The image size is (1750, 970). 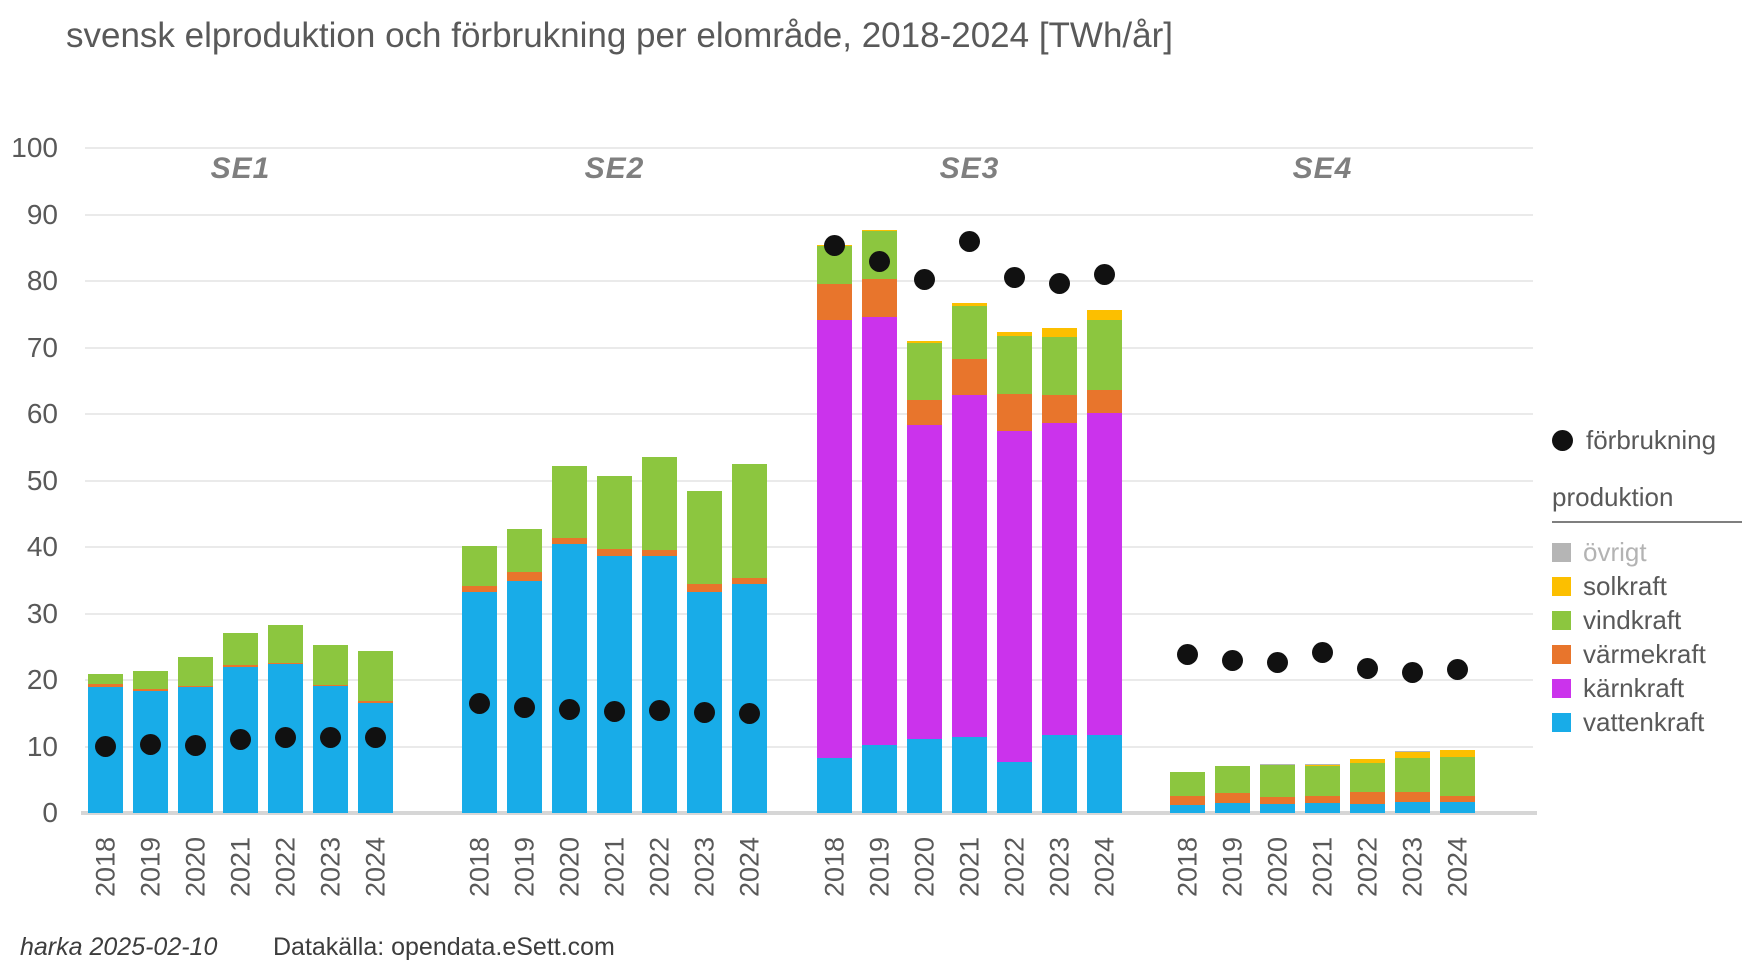 What do you see at coordinates (614, 711) in the screenshot?
I see `consumption-dot-SE2-2021` at bounding box center [614, 711].